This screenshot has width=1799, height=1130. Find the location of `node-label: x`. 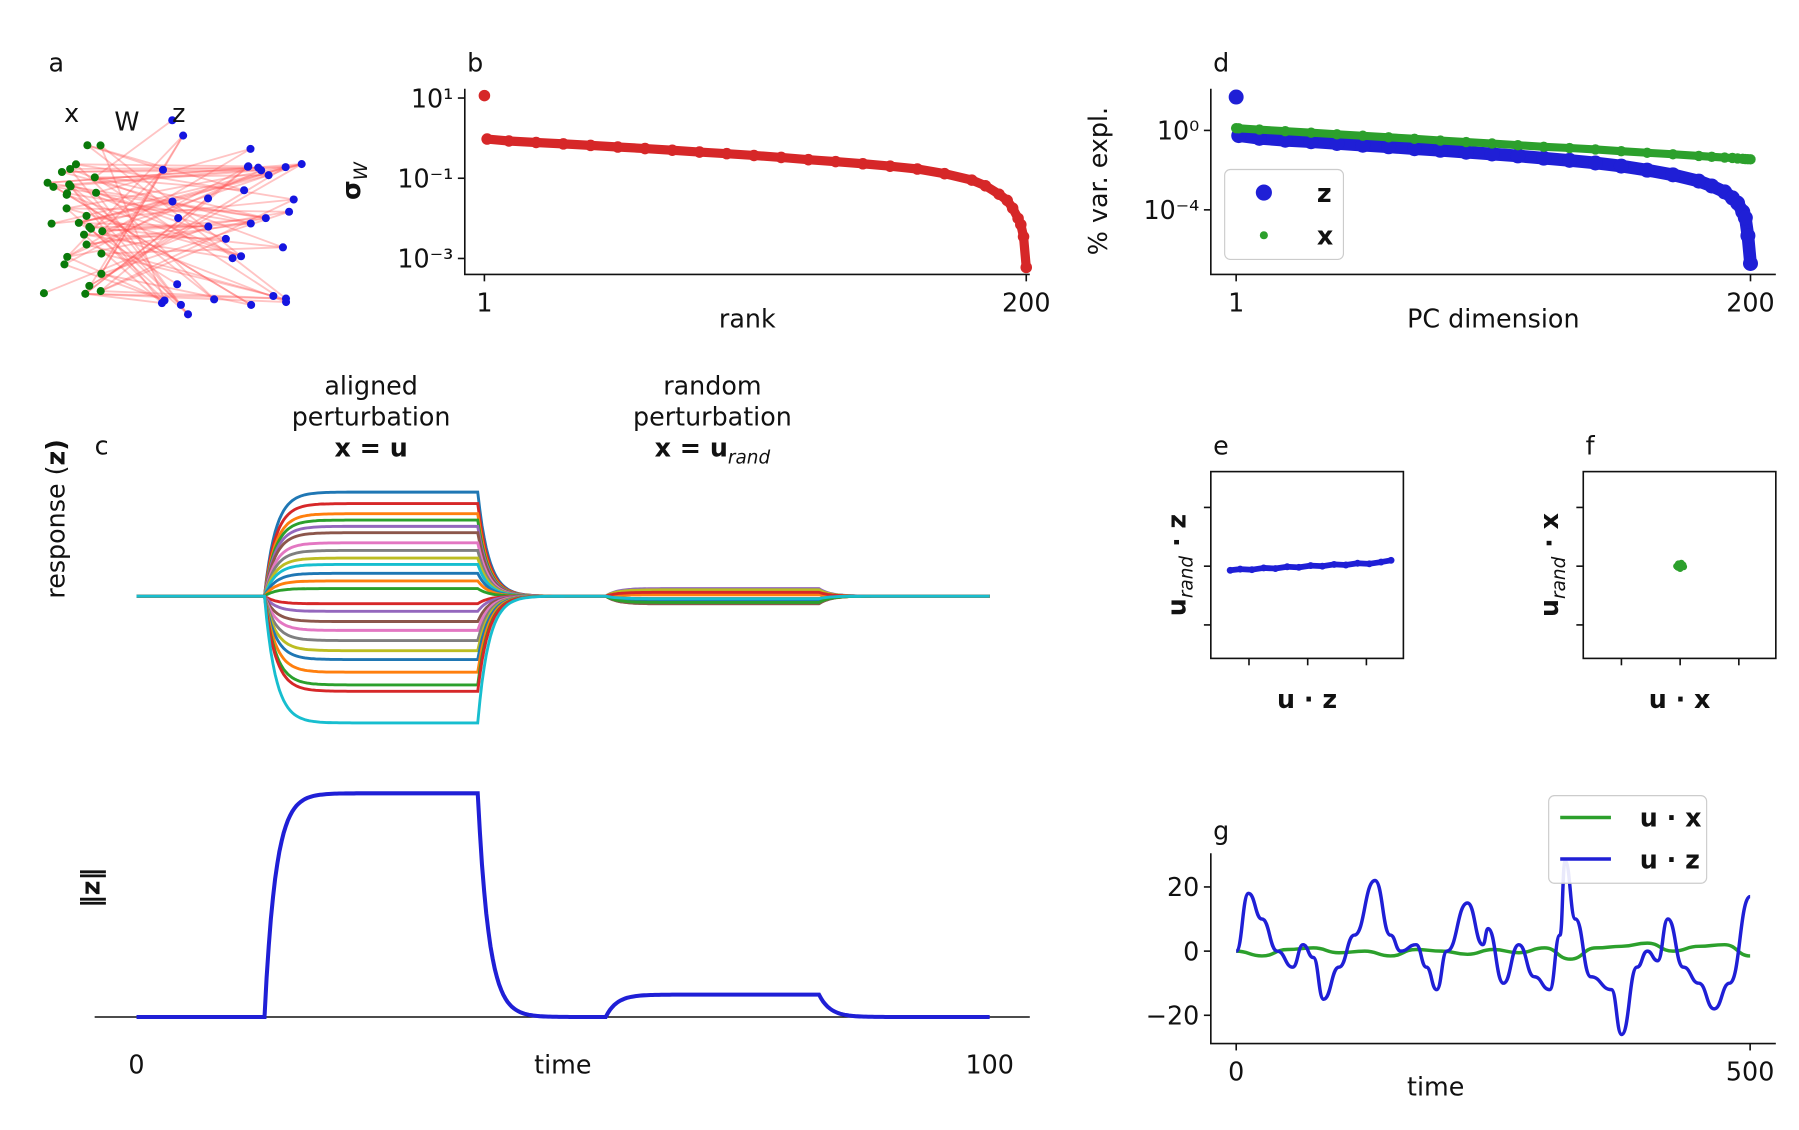

node-label: x is located at coordinates (71, 113).